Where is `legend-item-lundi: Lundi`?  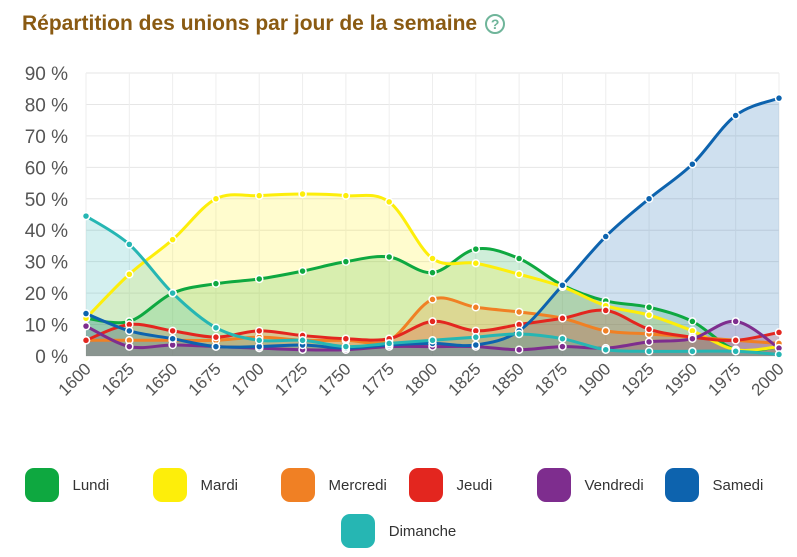 legend-item-lundi: Lundi is located at coordinates (78, 485).